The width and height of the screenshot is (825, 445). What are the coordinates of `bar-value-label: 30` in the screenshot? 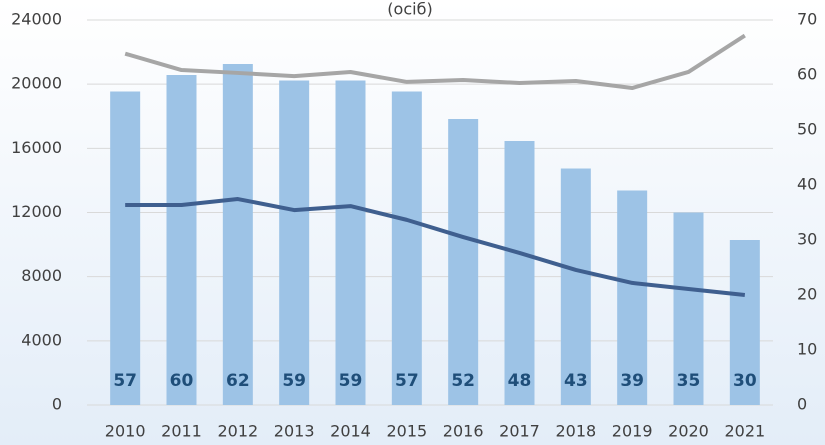 It's located at (745, 381).